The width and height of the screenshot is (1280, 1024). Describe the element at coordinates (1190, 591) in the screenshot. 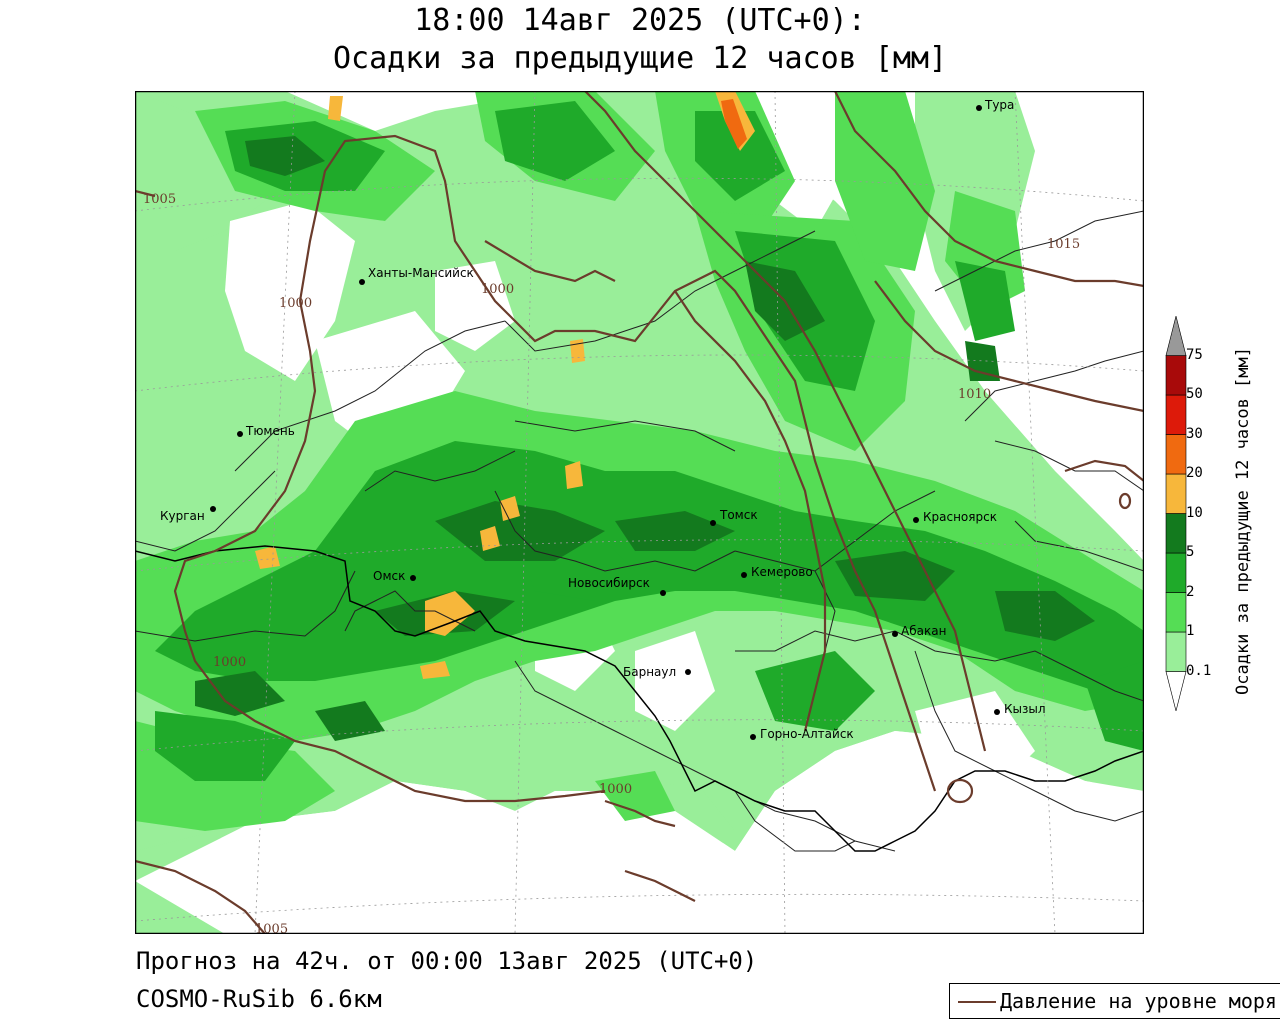

I see `colorbar-tick-label: 2` at that location.